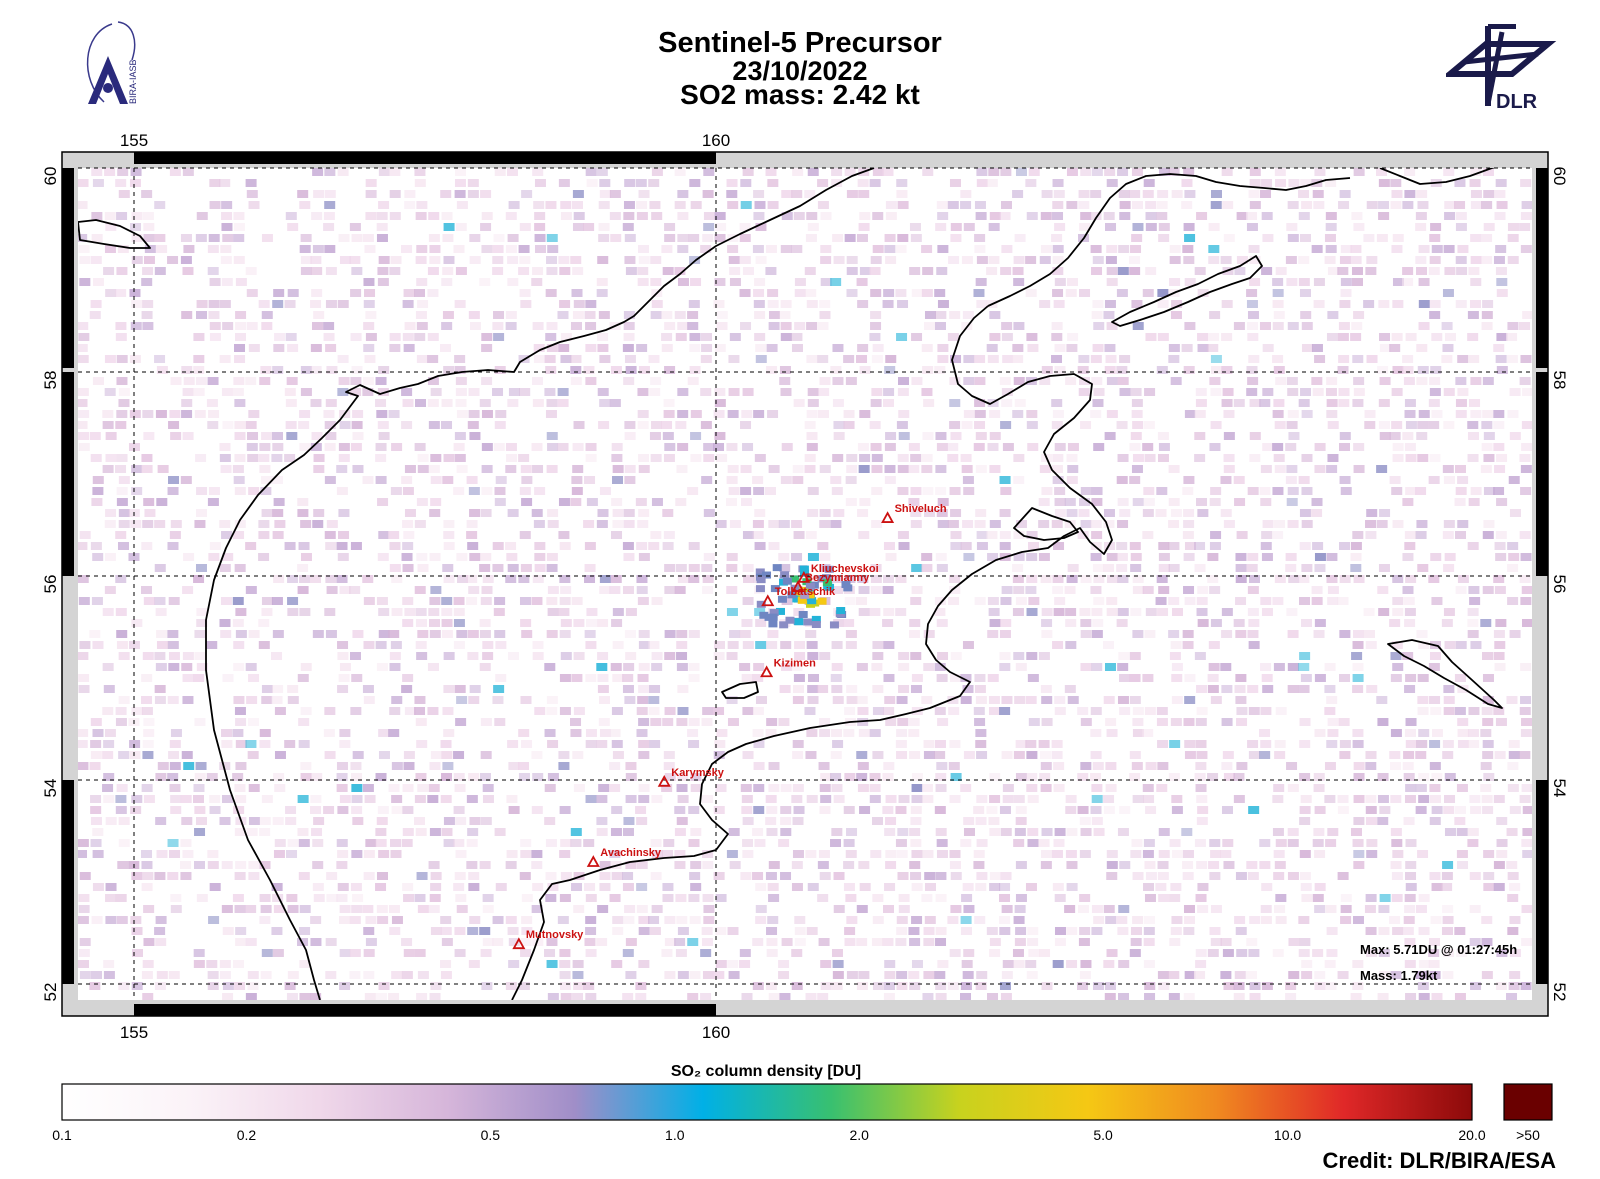 This screenshot has height=1179, width=1600. Describe the element at coordinates (1287, 1135) in the screenshot. I see `colorbar-tick-label: 10.0` at that location.